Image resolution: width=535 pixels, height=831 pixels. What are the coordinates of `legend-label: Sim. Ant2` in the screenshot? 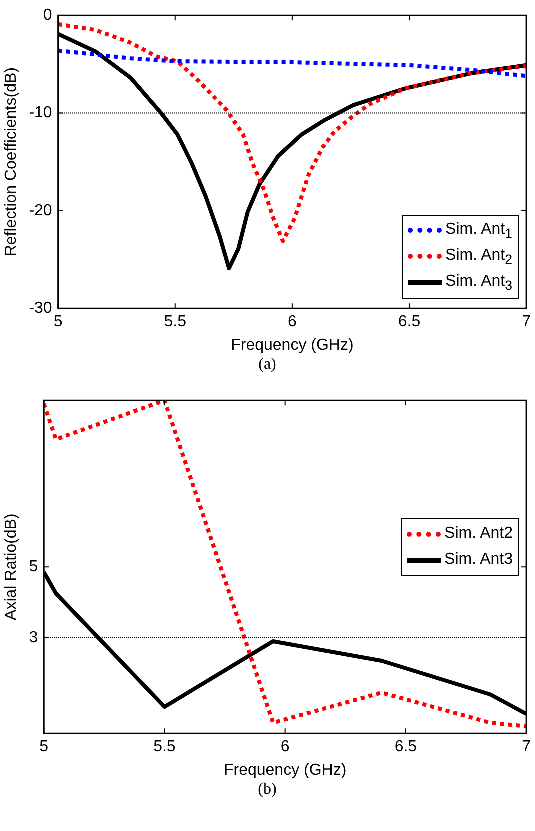 It's located at (479, 534).